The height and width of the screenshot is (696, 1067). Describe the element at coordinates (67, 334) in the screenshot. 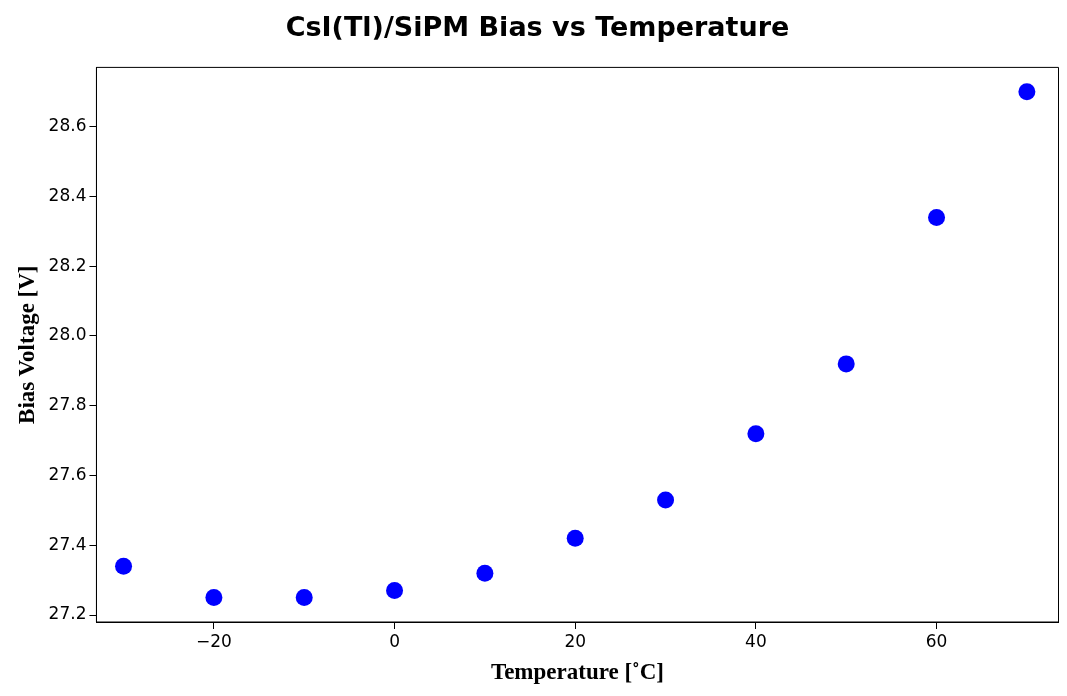

I see `y-tick-label: 28.0` at that location.